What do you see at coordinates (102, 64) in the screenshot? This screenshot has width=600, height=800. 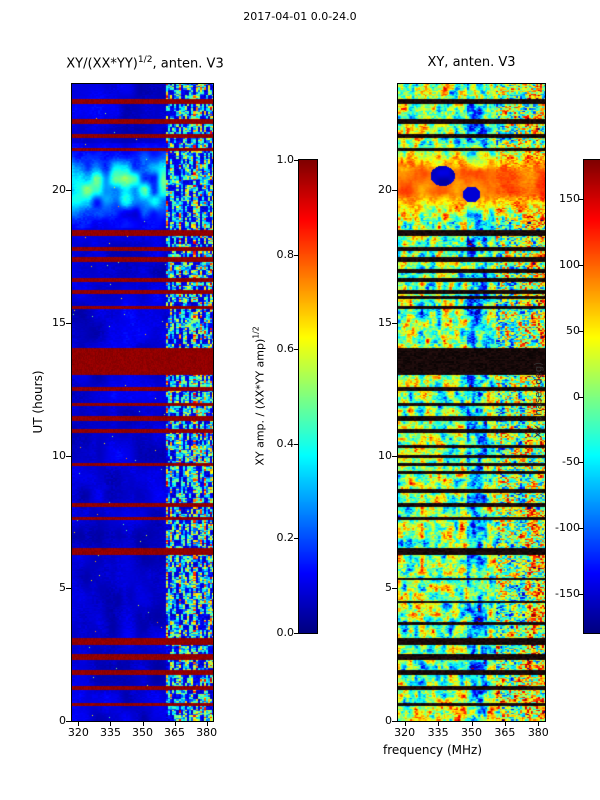 I see `amp-title-pre: XY/(XX*YY)` at bounding box center [102, 64].